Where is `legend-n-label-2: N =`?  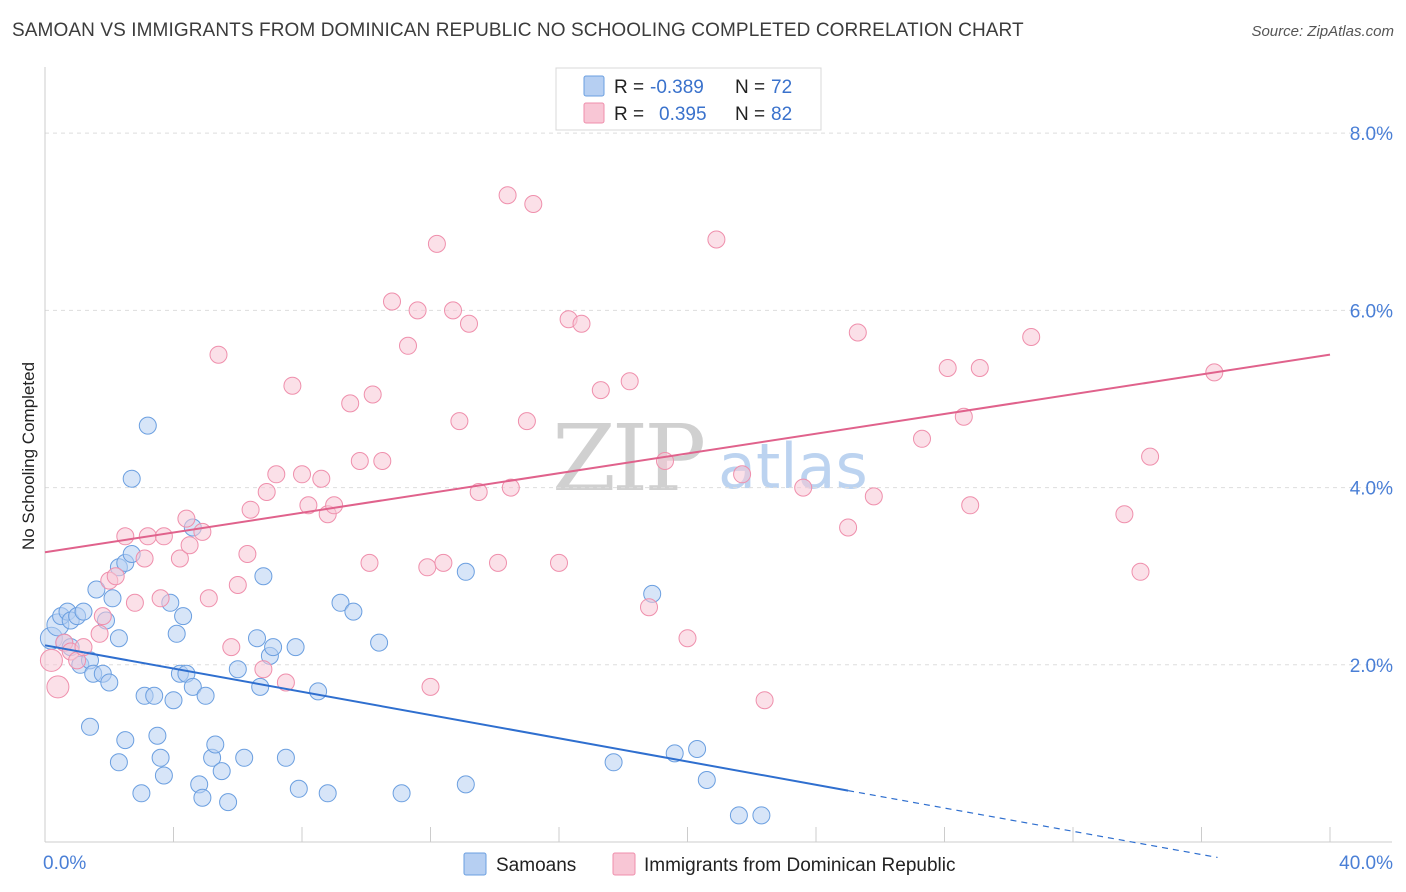 legend-n-label-2: N = is located at coordinates (750, 114).